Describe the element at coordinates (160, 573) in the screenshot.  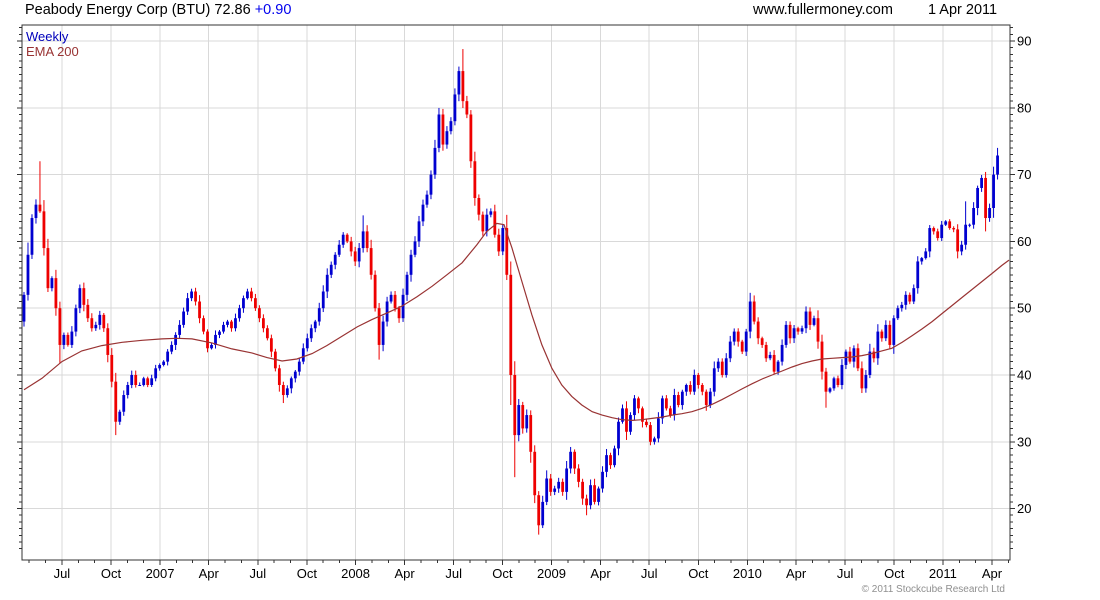
I see `svg-text: 2007` at that location.